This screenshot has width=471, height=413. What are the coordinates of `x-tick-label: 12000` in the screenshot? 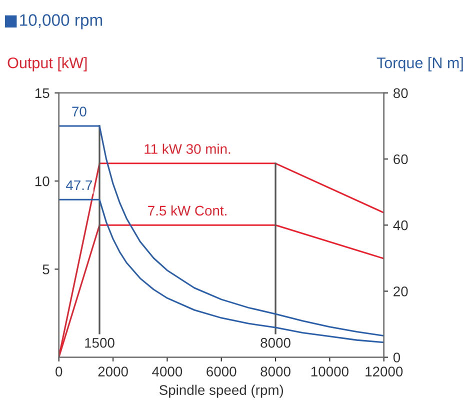 It's located at (384, 371).